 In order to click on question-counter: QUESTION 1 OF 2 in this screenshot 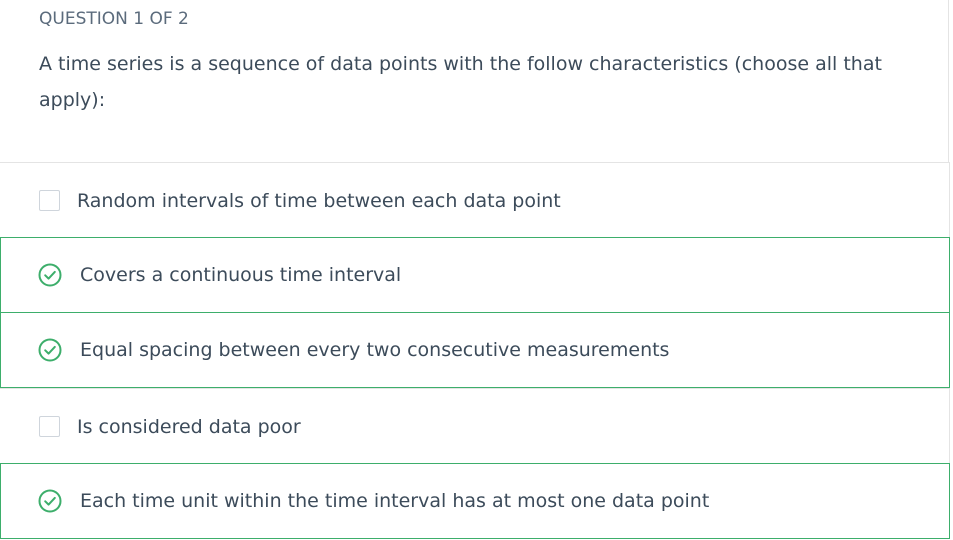, I will do `click(114, 19)`.